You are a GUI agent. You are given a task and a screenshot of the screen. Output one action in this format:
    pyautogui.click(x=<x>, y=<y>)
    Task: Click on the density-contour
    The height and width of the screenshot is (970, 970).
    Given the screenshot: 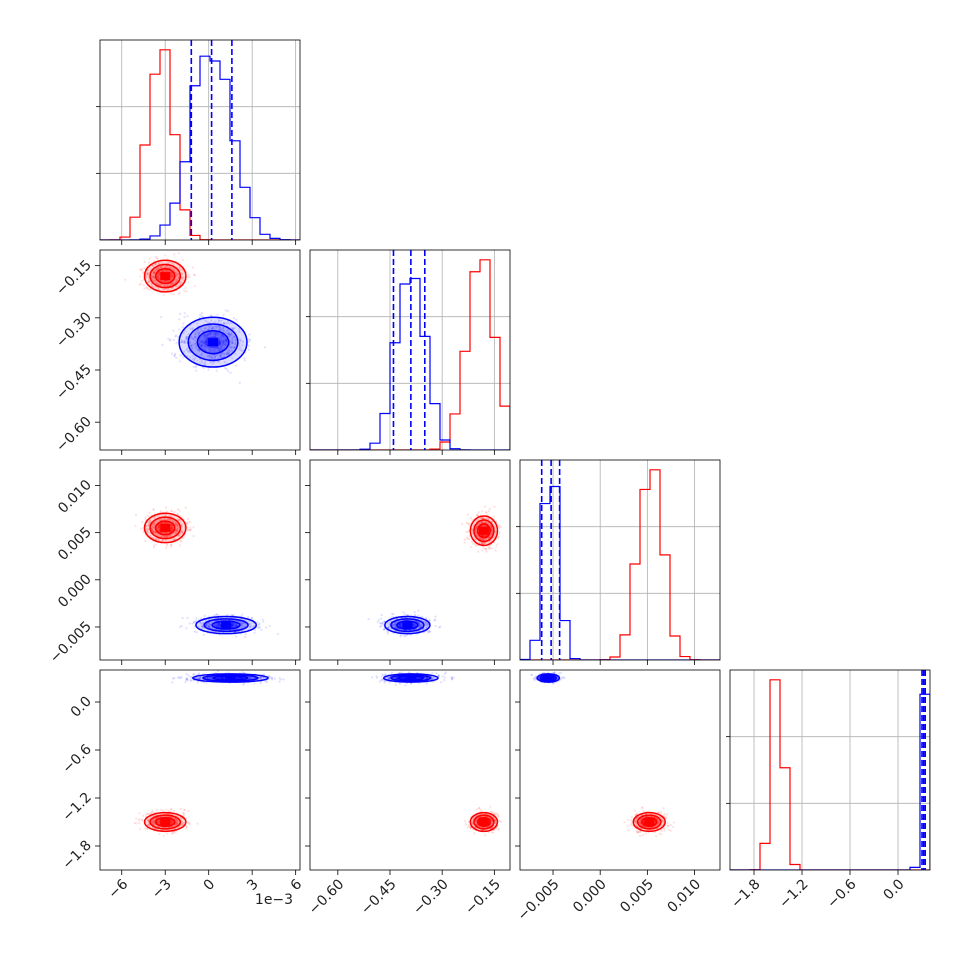 What is the action you would take?
    pyautogui.click(x=165, y=276)
    